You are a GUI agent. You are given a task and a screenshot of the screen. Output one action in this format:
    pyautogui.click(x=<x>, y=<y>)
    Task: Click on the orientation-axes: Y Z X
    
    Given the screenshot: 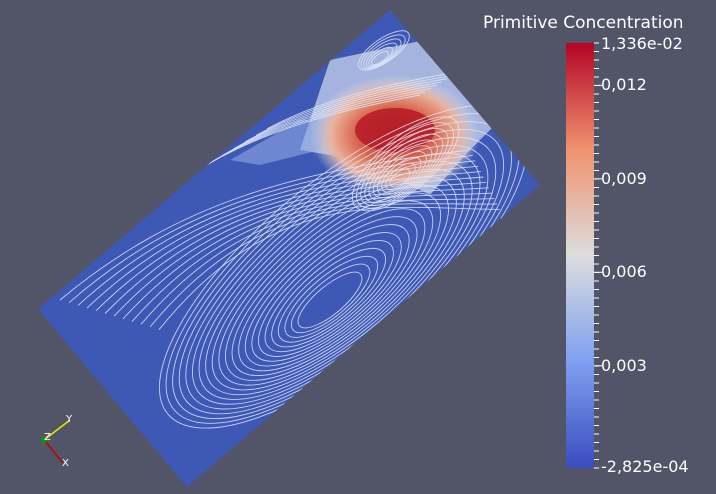 What is the action you would take?
    pyautogui.click(x=57, y=441)
    